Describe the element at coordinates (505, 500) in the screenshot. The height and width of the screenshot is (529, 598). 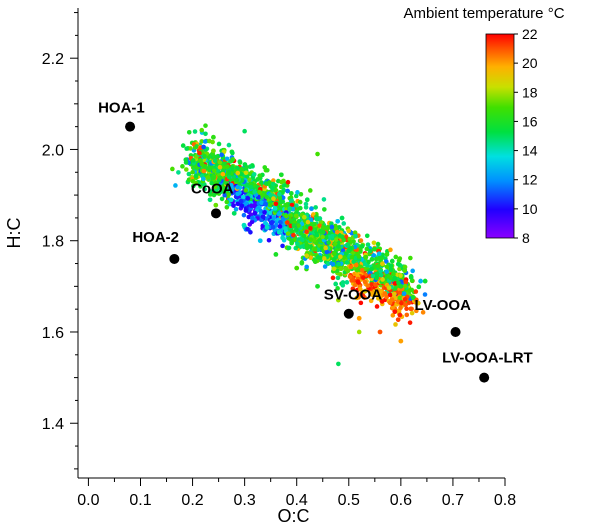
I see `x-tick-label: 0.8` at that location.